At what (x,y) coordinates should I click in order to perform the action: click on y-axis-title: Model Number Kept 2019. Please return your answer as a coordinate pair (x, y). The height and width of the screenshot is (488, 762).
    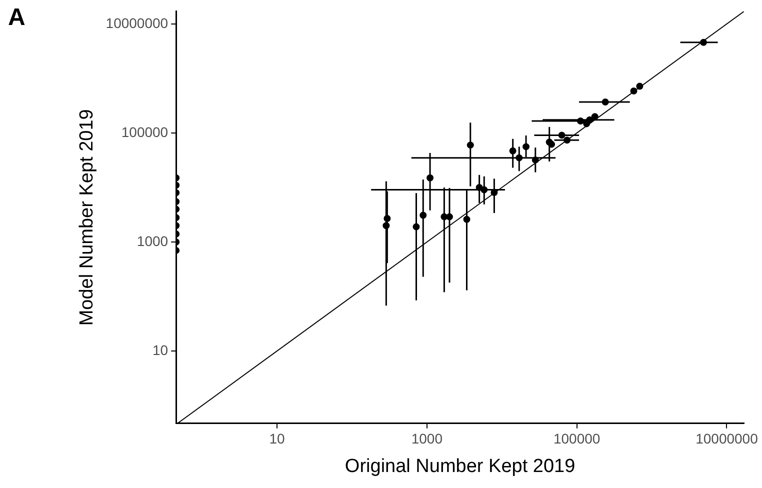
    Looking at the image, I should click on (87, 217).